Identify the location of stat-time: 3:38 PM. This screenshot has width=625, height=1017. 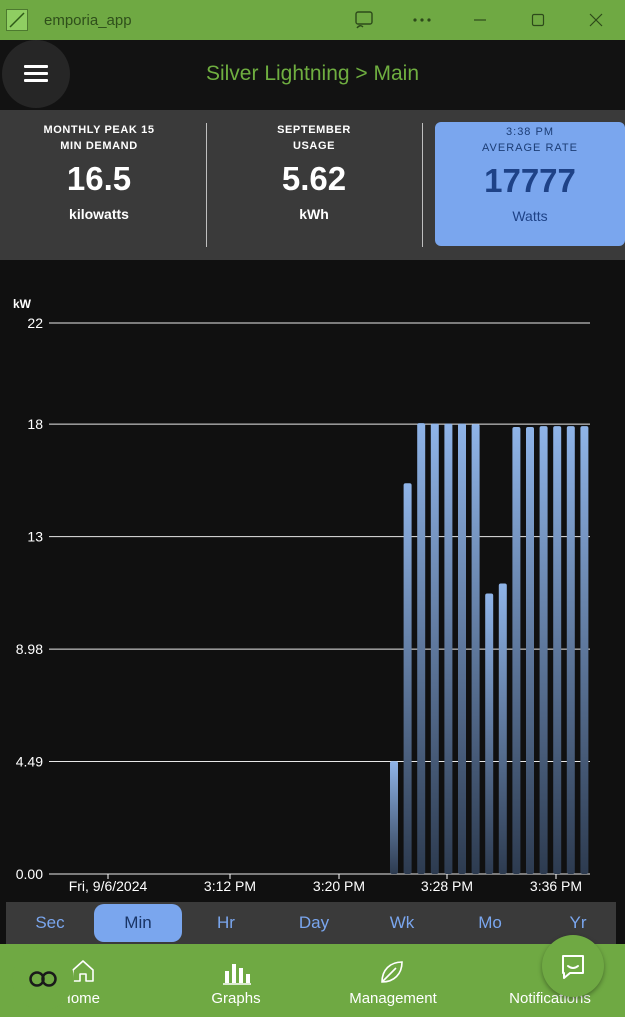
(530, 132).